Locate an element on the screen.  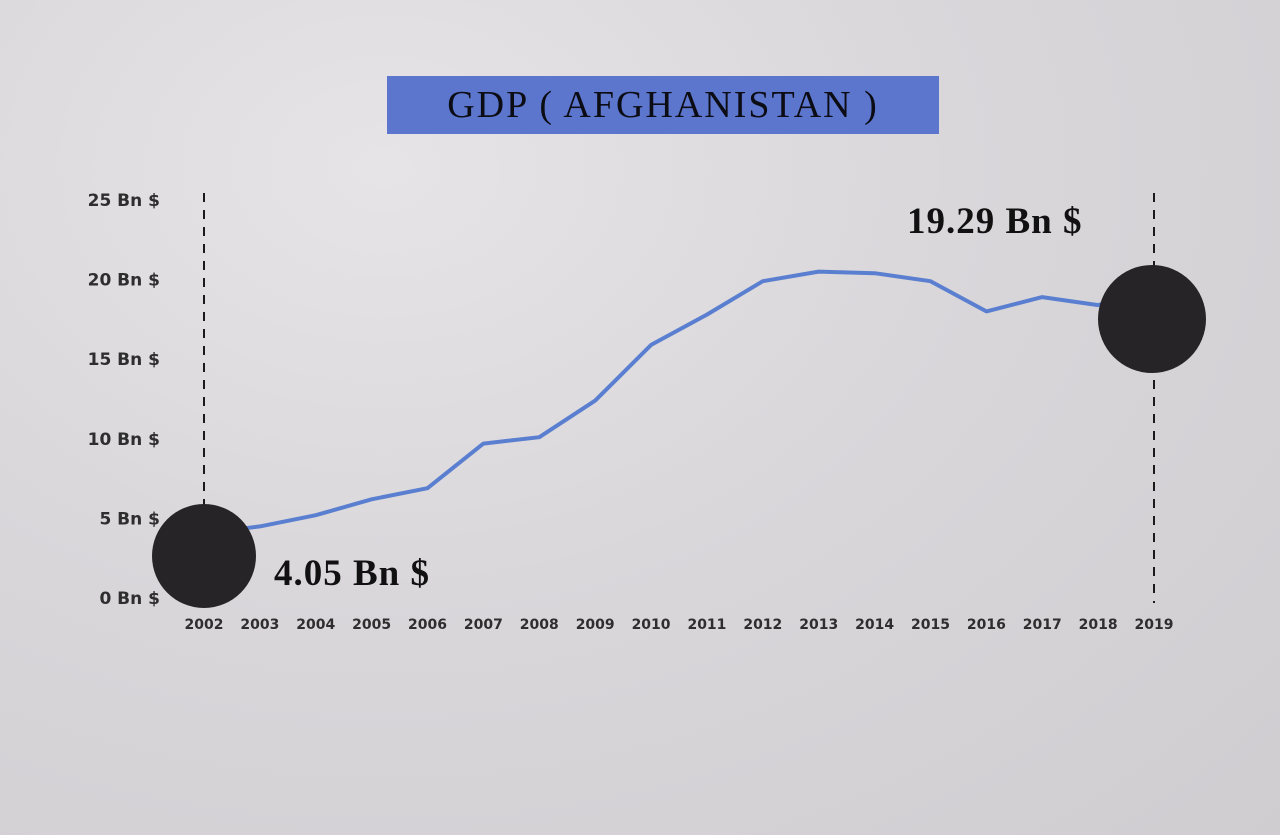
callout-start-label: 4.05 Bn $ is located at coordinates (352, 573).